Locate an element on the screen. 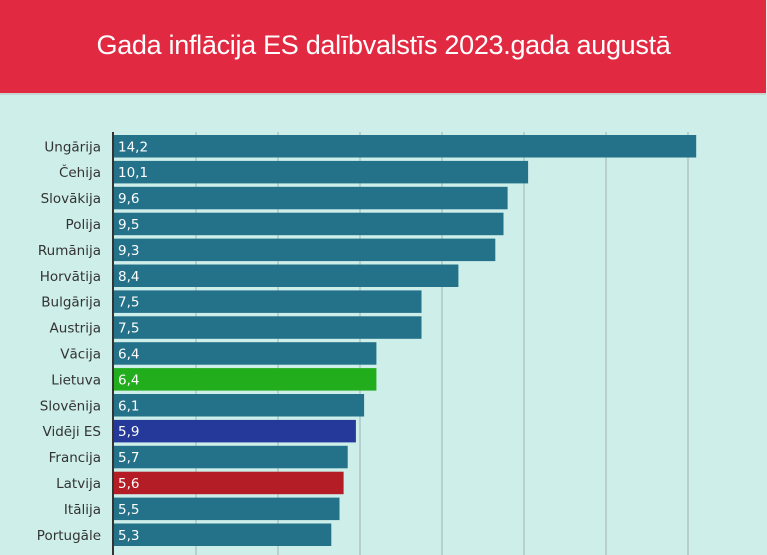 The width and height of the screenshot is (767, 555). value-label-Latvija: 5,6 is located at coordinates (128, 484).